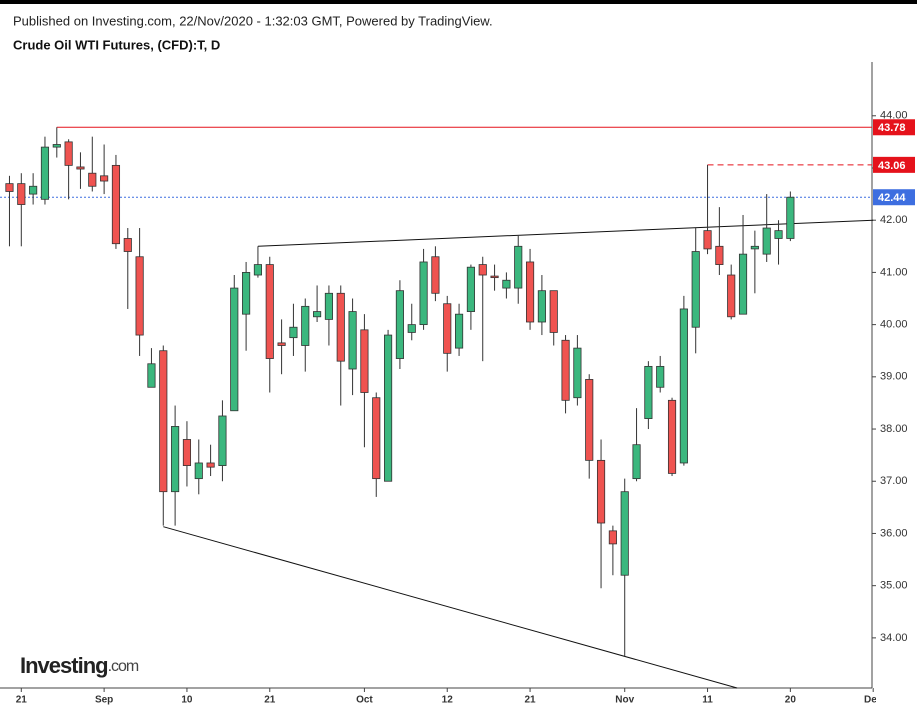 This screenshot has width=917, height=708. I want to click on x-tick-label: Dec, so click(873, 700).